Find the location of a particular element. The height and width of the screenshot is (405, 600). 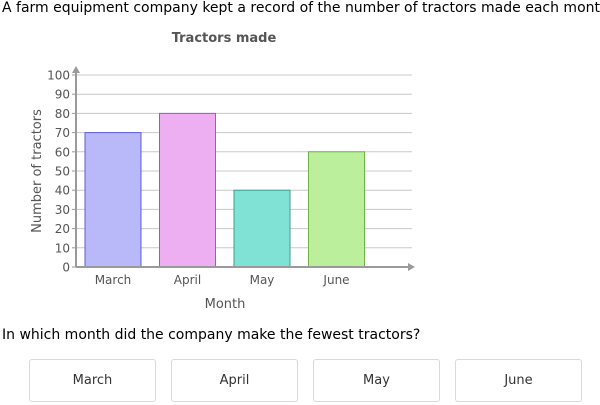

y-tick-label: 90 is located at coordinates (62, 95).